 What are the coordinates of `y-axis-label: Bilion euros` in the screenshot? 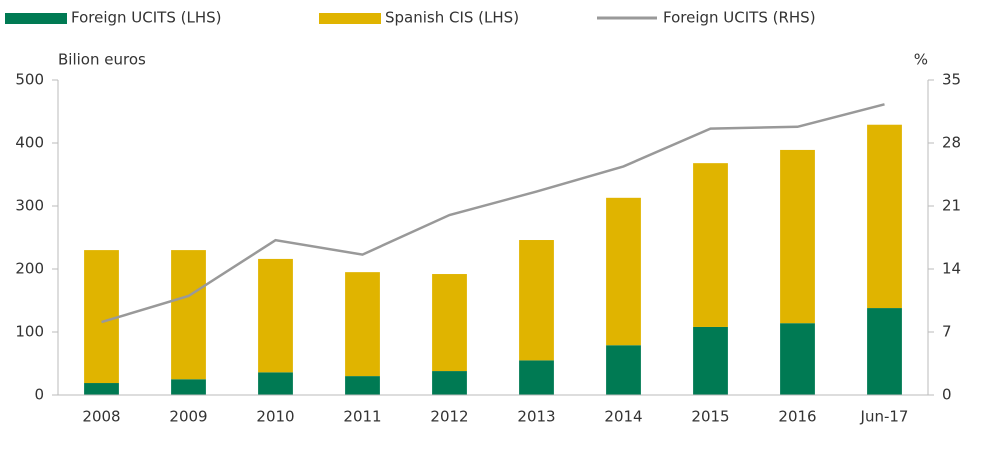 It's located at (102, 60).